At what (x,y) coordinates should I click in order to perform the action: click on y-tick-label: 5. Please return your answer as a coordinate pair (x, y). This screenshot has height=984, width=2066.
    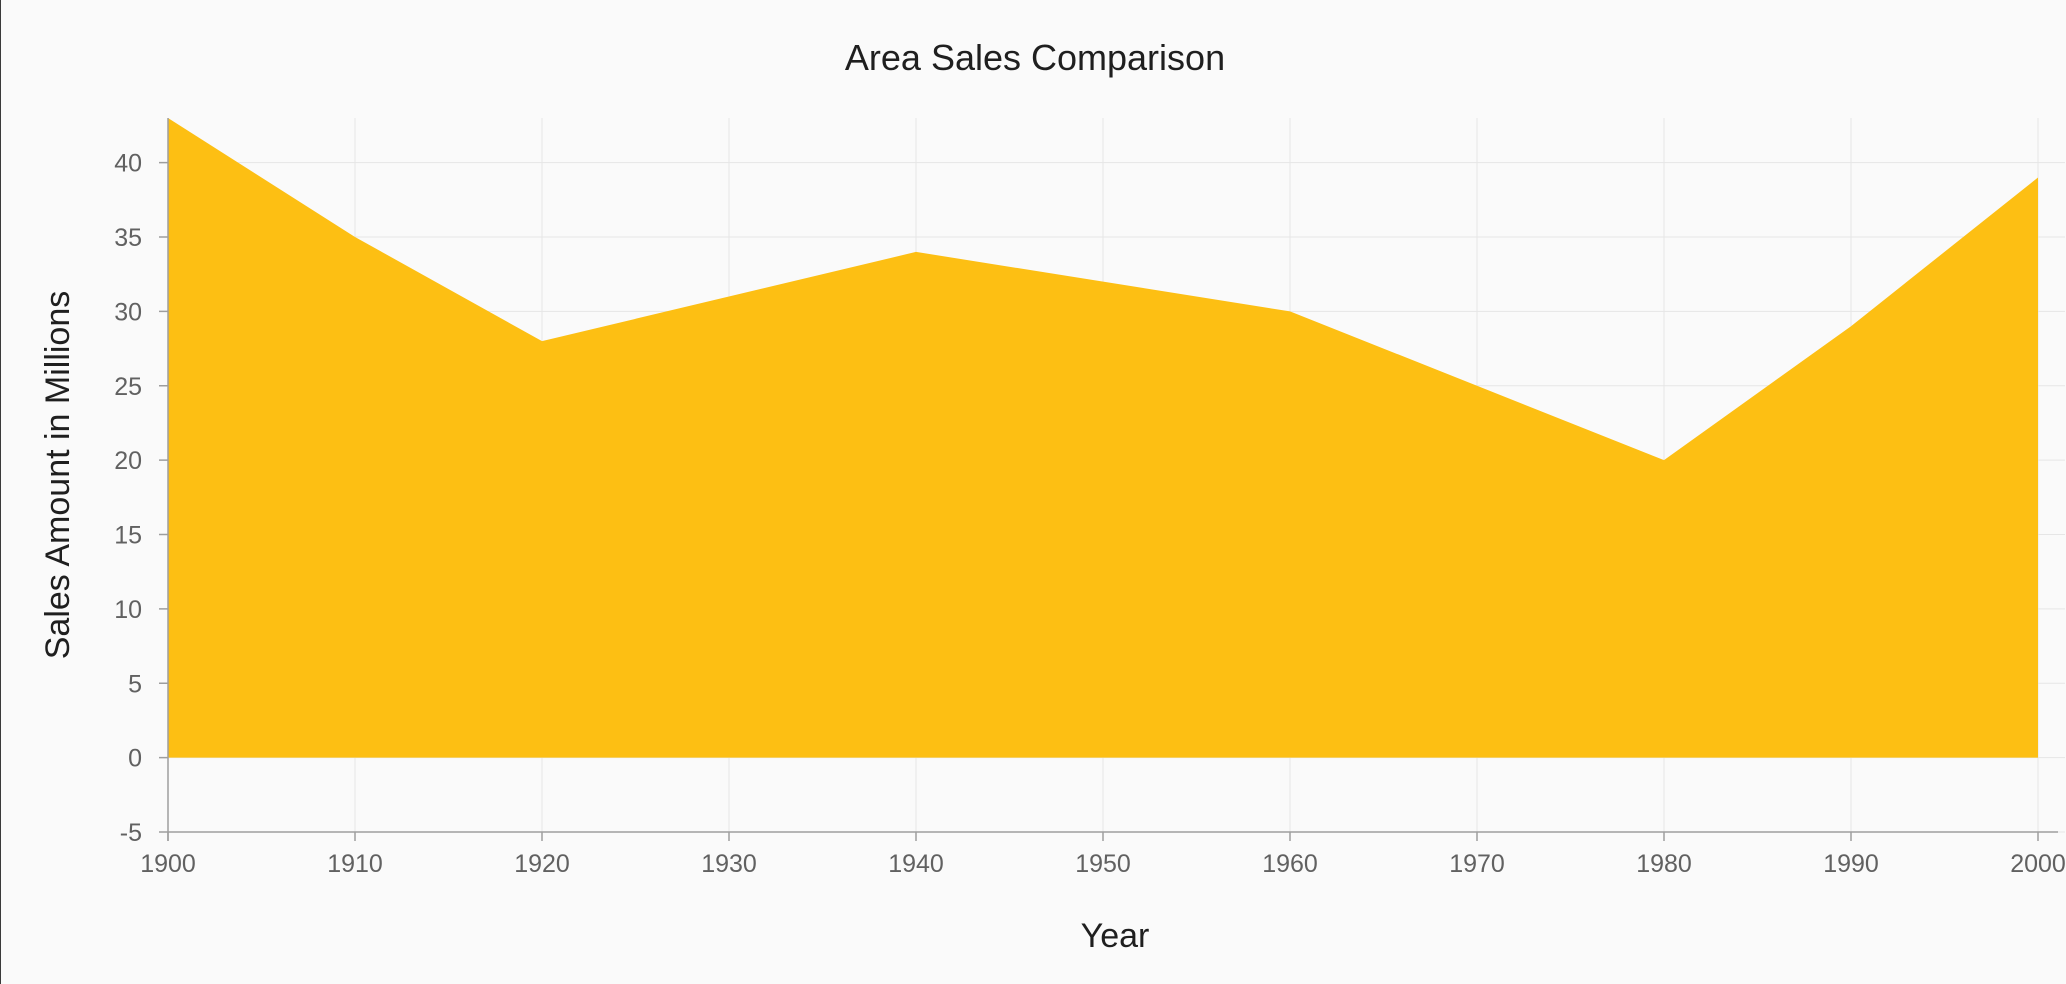
    Looking at the image, I should click on (135, 684).